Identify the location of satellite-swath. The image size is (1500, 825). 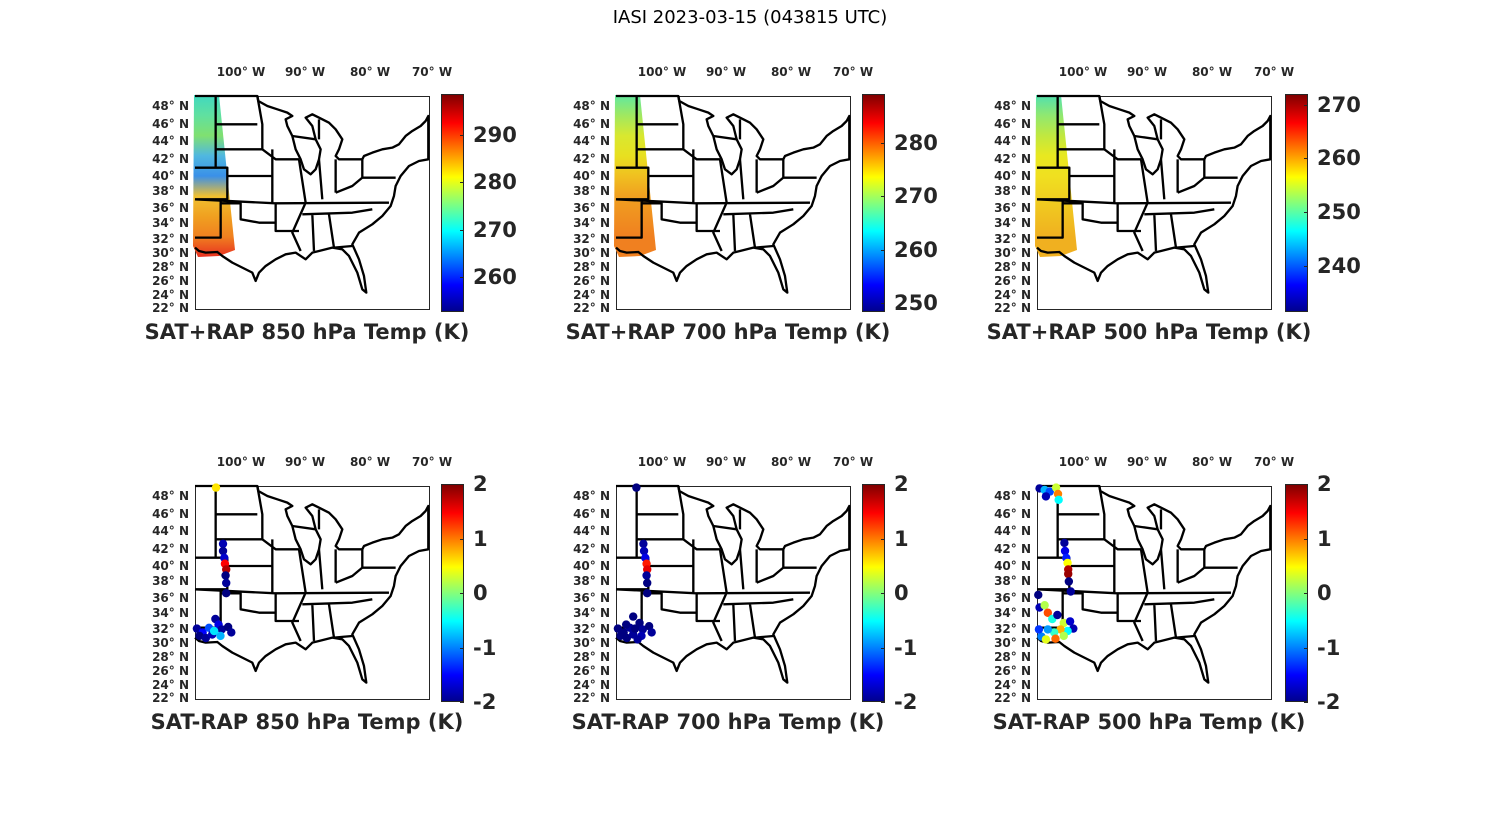
(1056, 176).